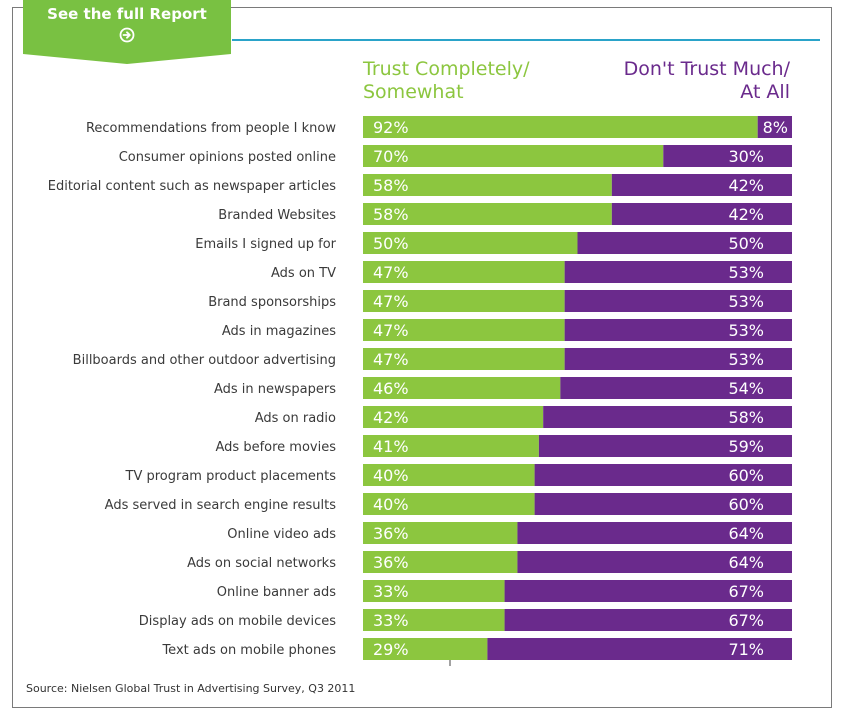 The width and height of the screenshot is (845, 722). I want to click on header-divider, so click(526, 40).